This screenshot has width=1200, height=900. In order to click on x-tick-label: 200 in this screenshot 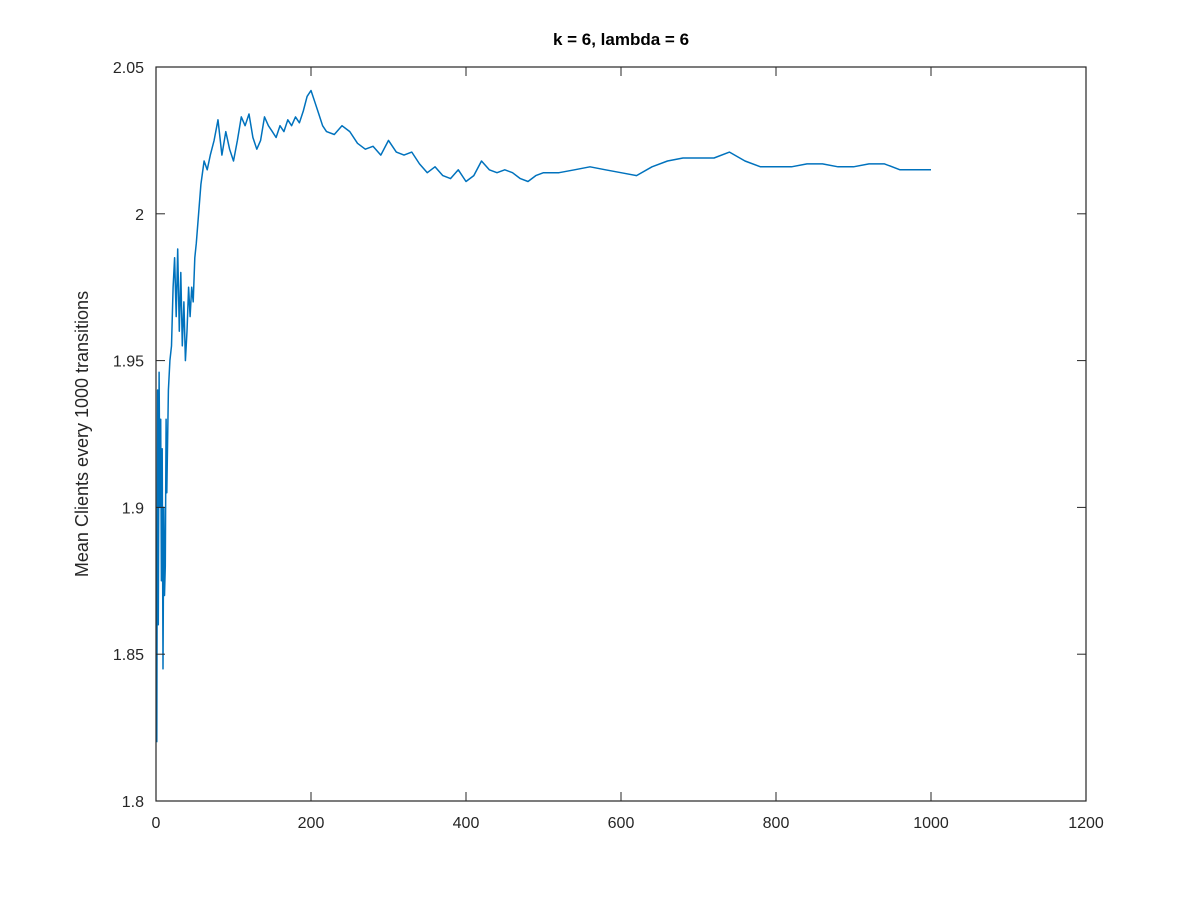, I will do `click(311, 823)`.